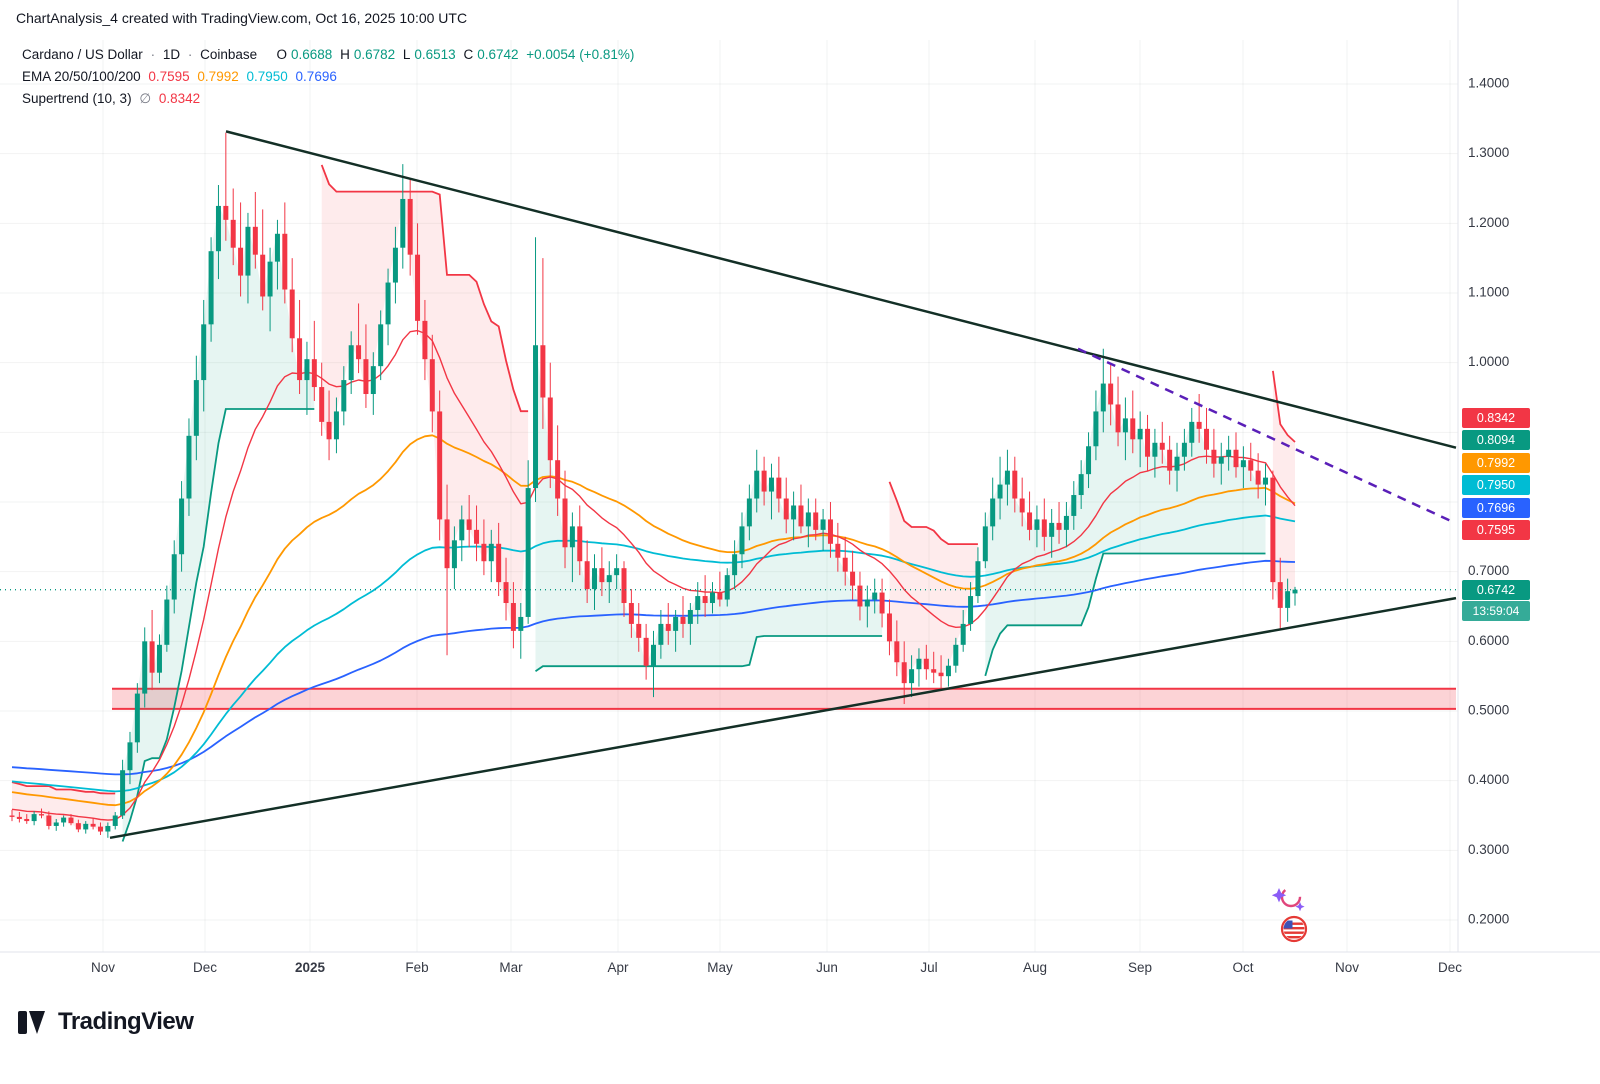 Image resolution: width=1600 pixels, height=1084 pixels. What do you see at coordinates (81, 76) in the screenshot?
I see `ema-label: EMA 20/50/100/200` at bounding box center [81, 76].